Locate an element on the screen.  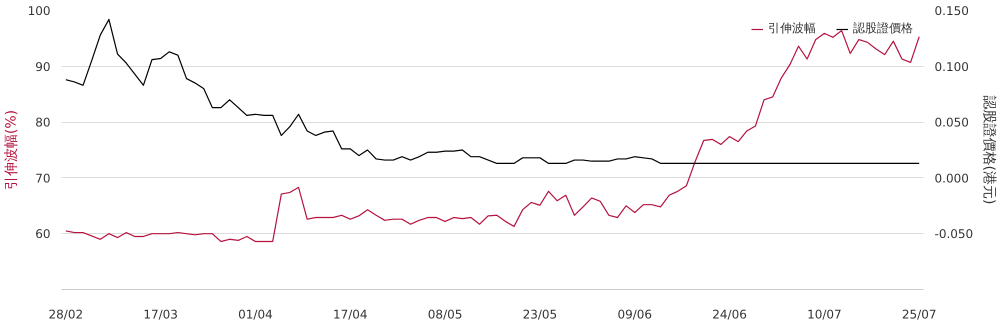
y2-tick-label: 0.050 is located at coordinates (951, 123).